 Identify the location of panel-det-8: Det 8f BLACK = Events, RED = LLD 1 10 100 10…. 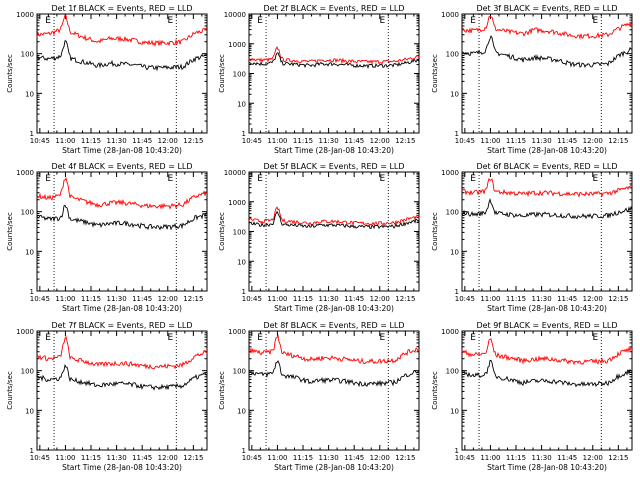
(319, 396).